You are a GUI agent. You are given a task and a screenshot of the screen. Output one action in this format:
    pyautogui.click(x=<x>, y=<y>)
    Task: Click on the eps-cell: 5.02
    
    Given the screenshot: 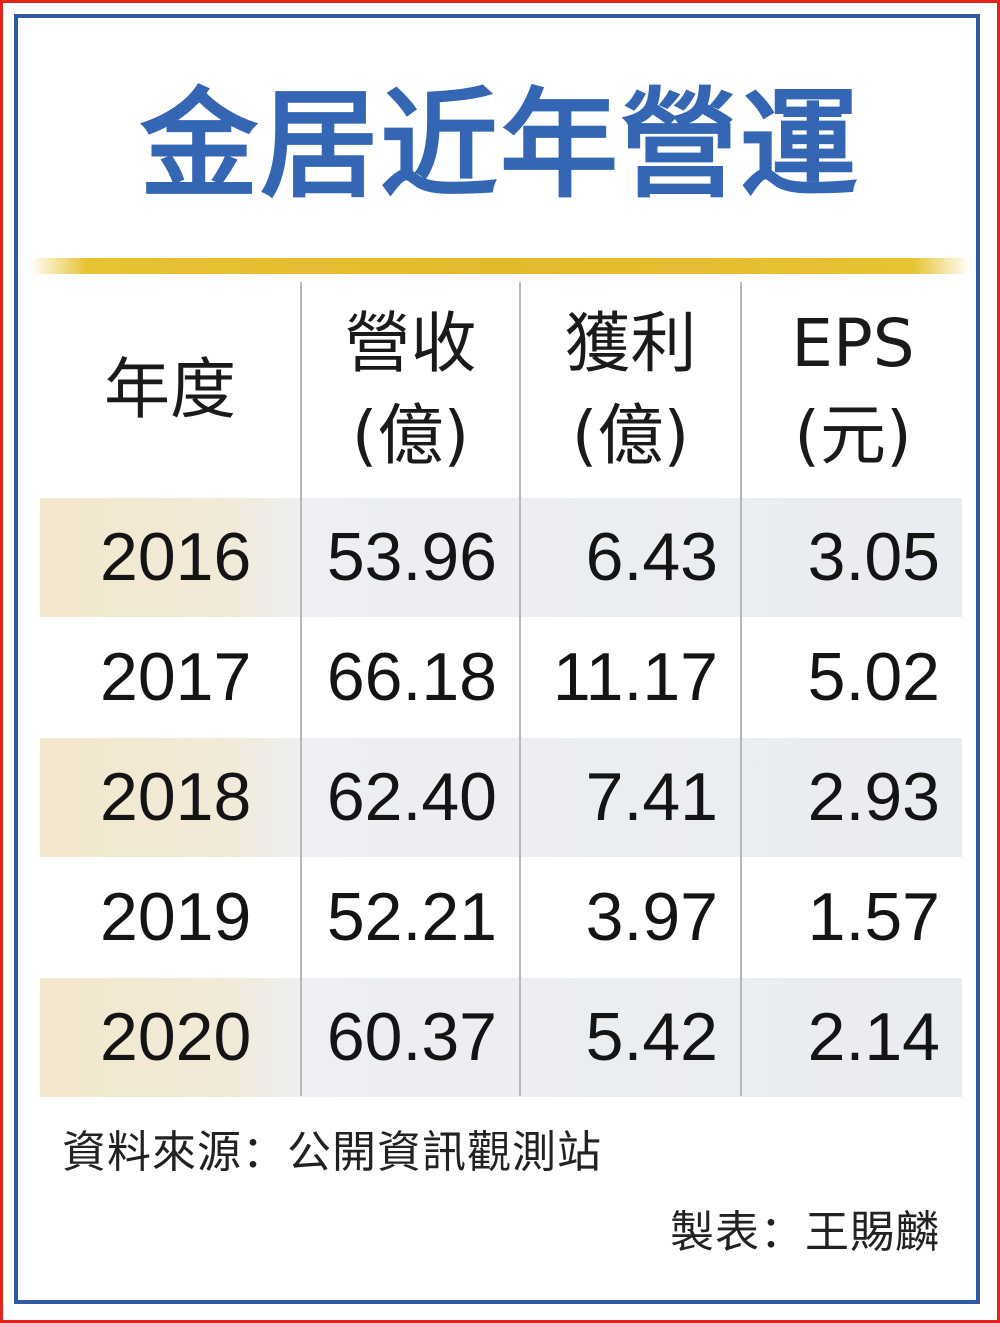 What is the action you would take?
    pyautogui.click(x=873, y=677)
    